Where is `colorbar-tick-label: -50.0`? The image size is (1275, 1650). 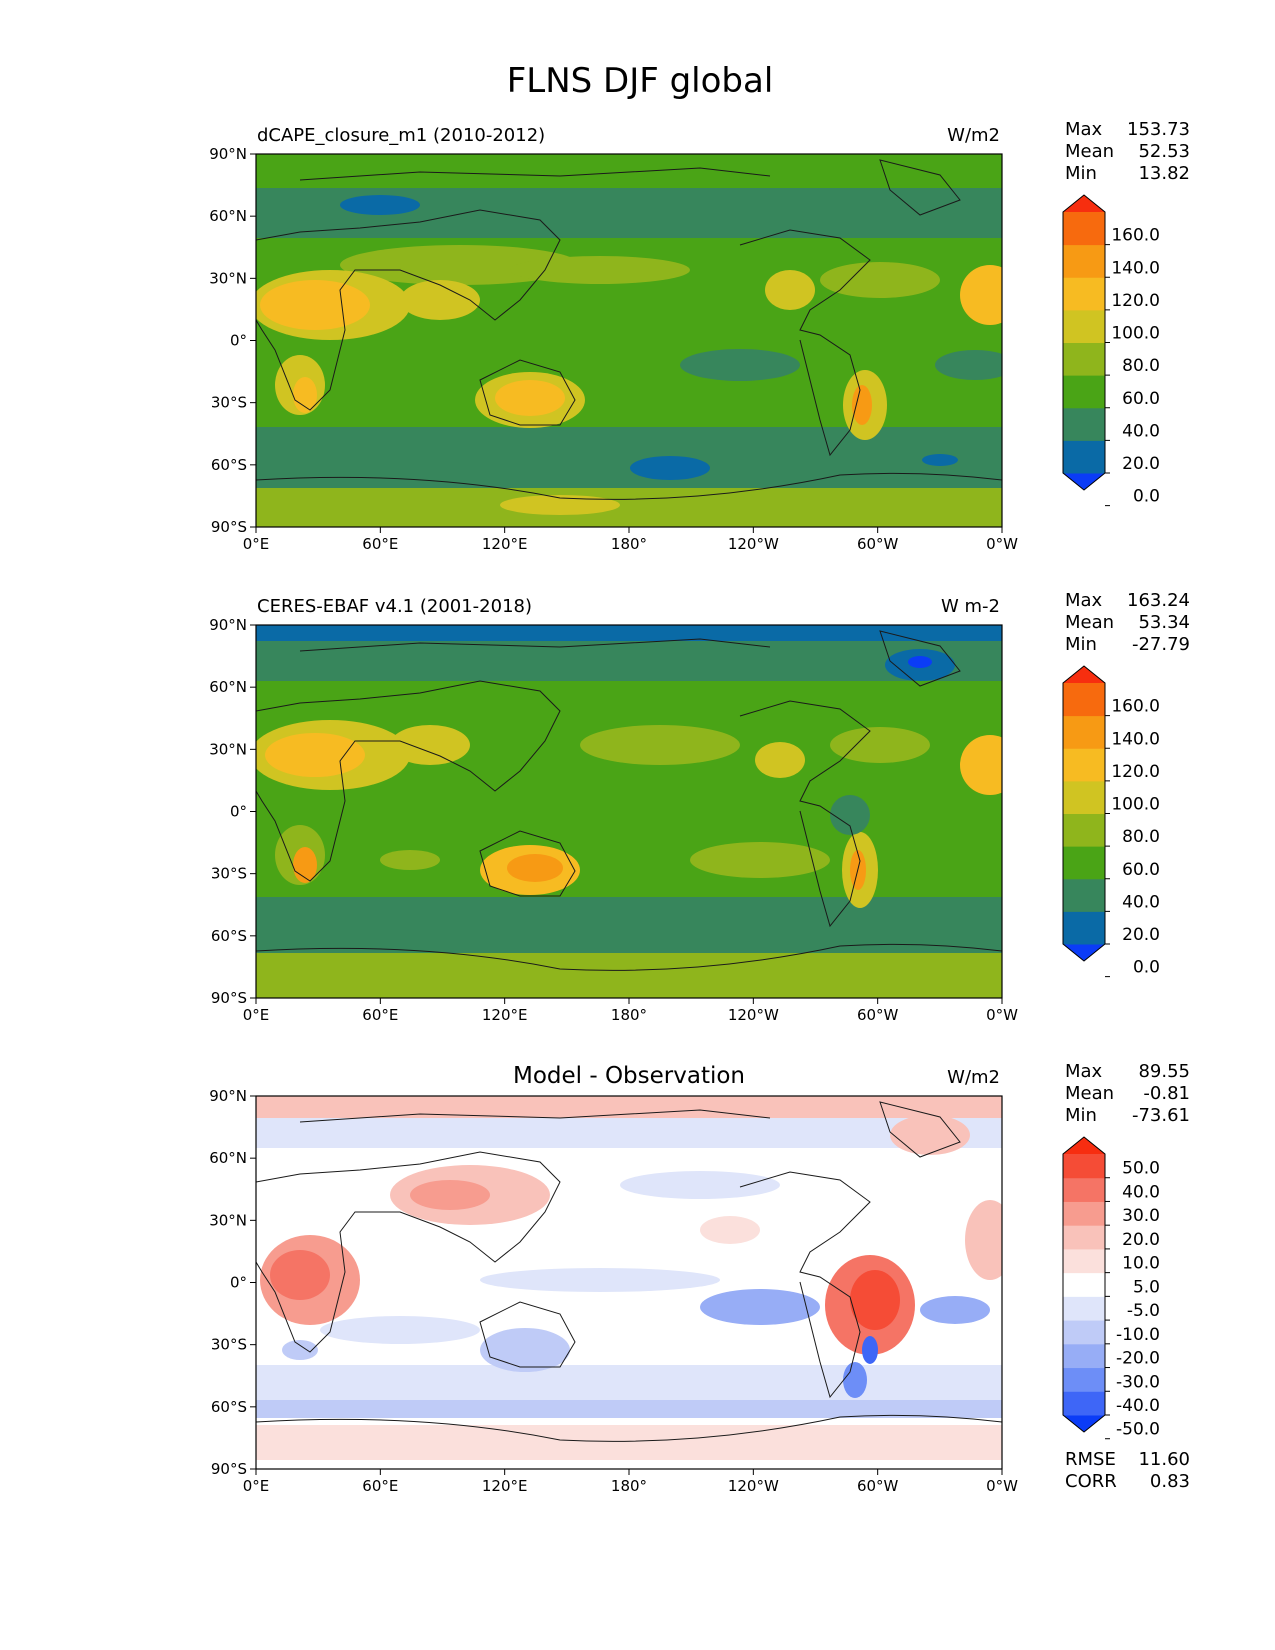
colorbar-tick-label: -50.0 is located at coordinates (1138, 1430).